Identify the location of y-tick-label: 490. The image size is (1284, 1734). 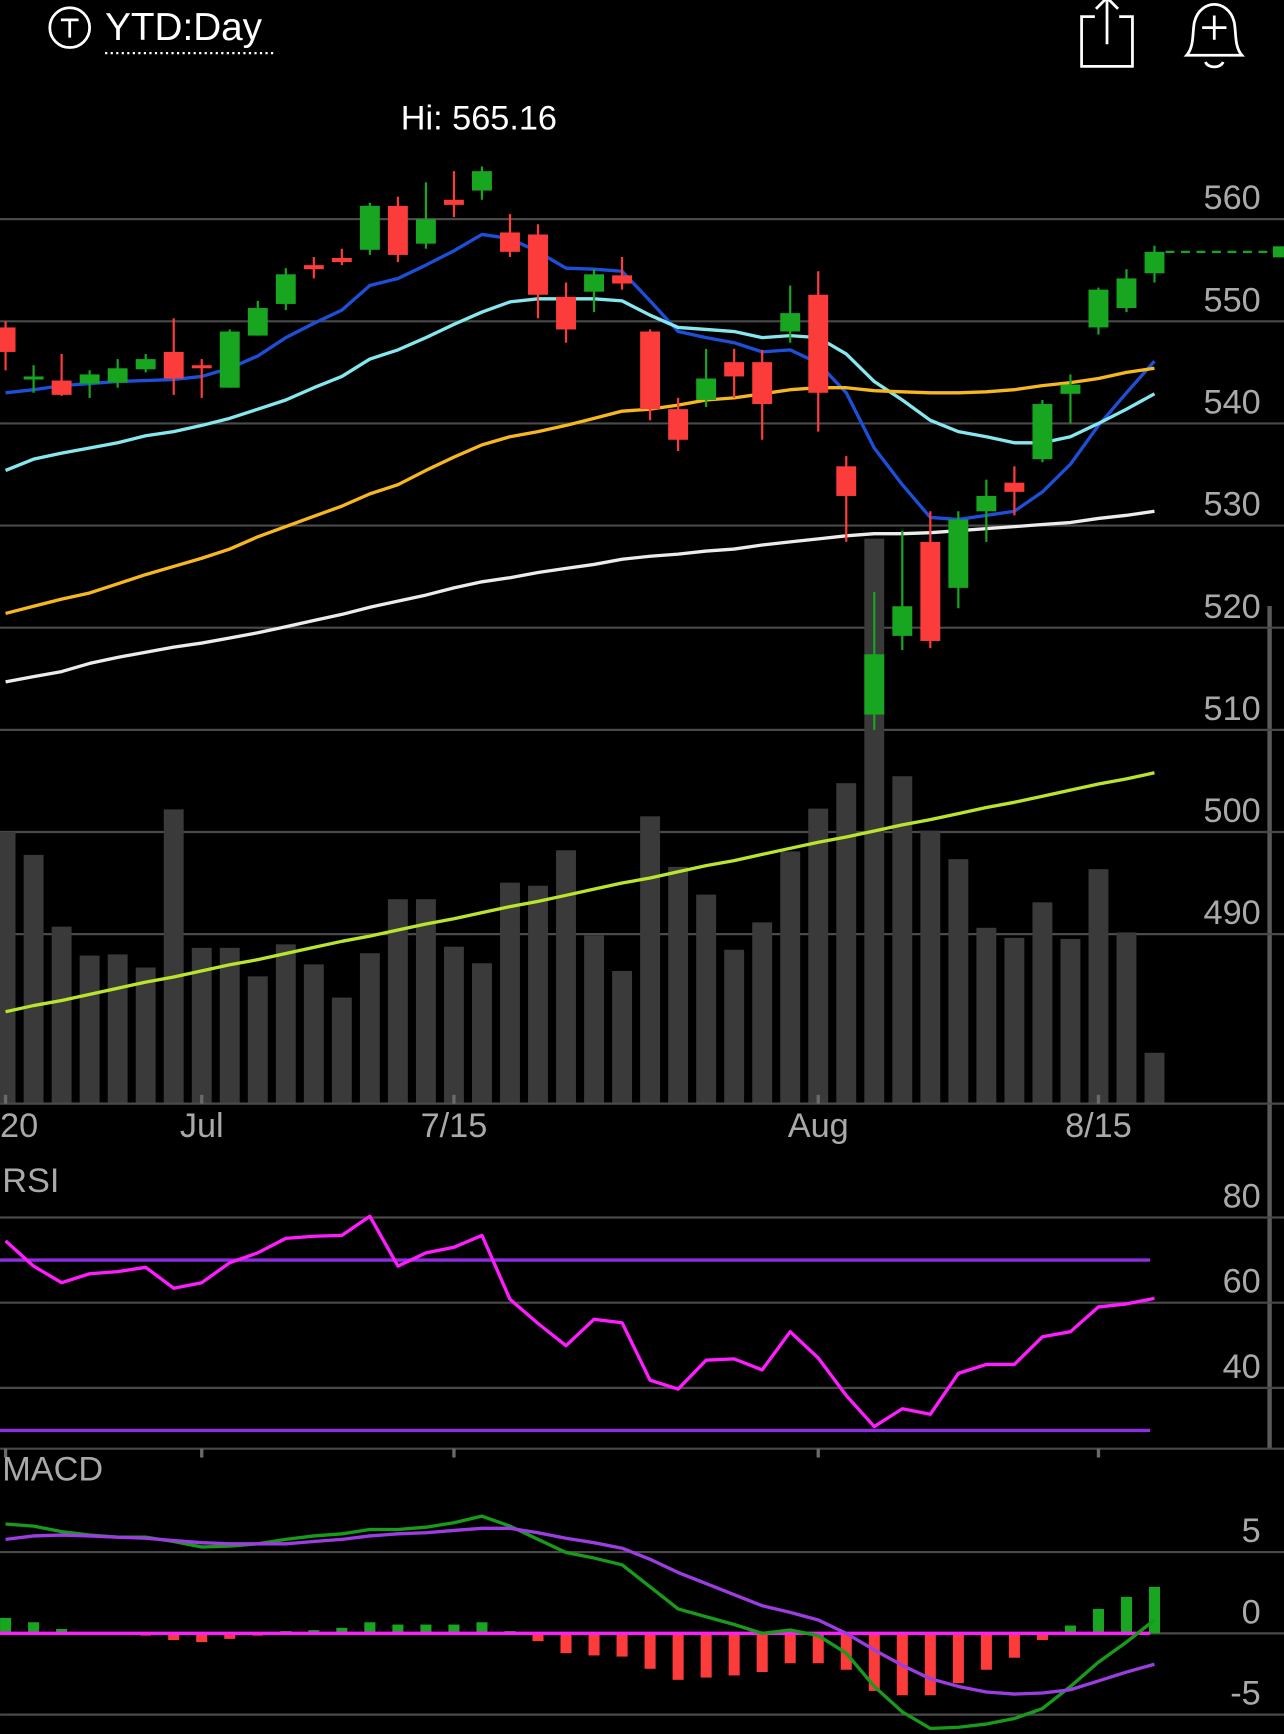
(1232, 913).